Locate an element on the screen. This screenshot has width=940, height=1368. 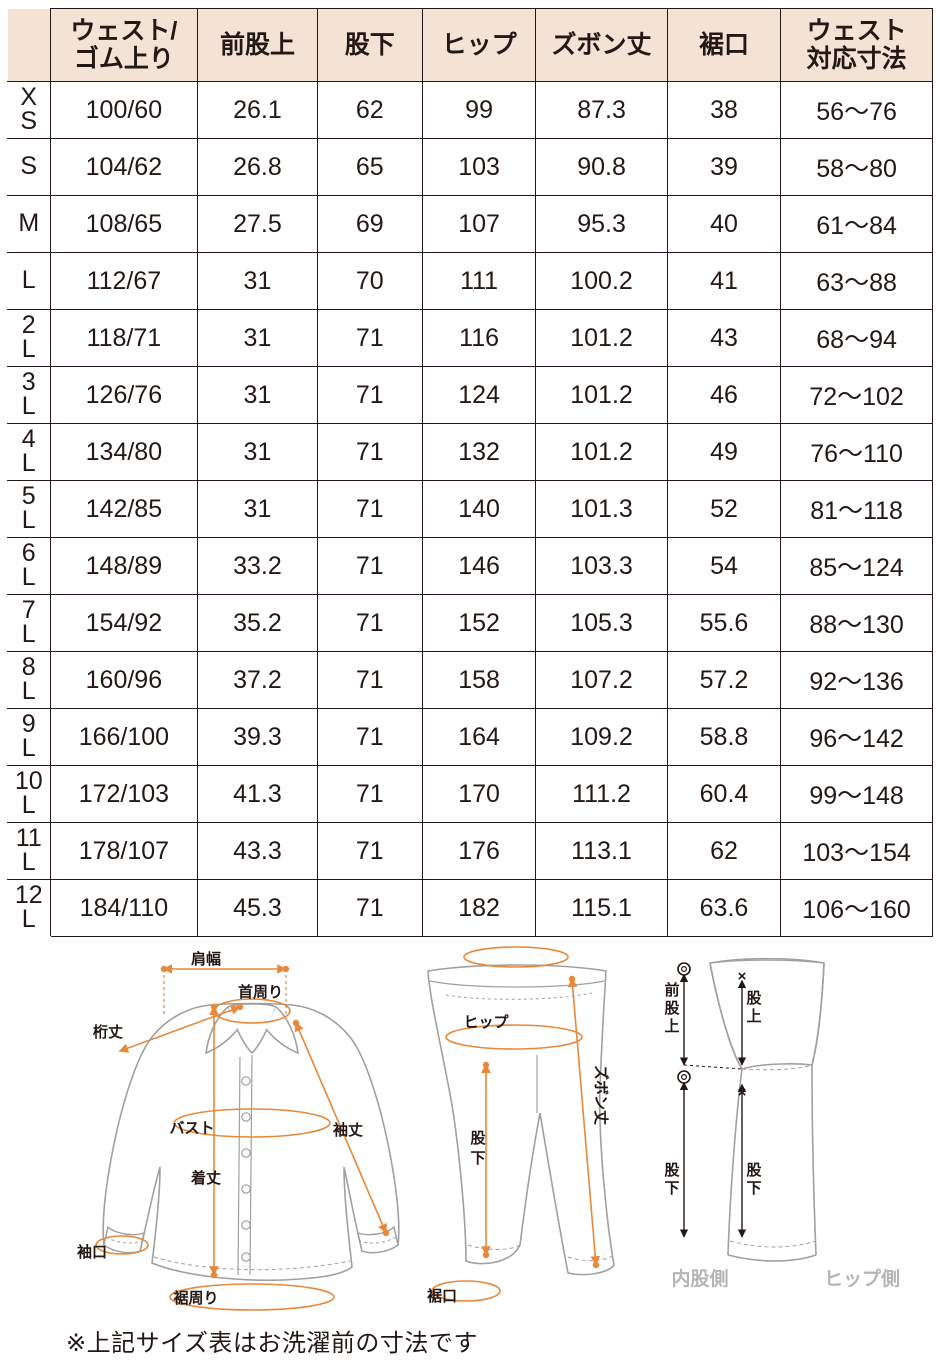
label-cuff: 袖口 is located at coordinates (92, 1252).